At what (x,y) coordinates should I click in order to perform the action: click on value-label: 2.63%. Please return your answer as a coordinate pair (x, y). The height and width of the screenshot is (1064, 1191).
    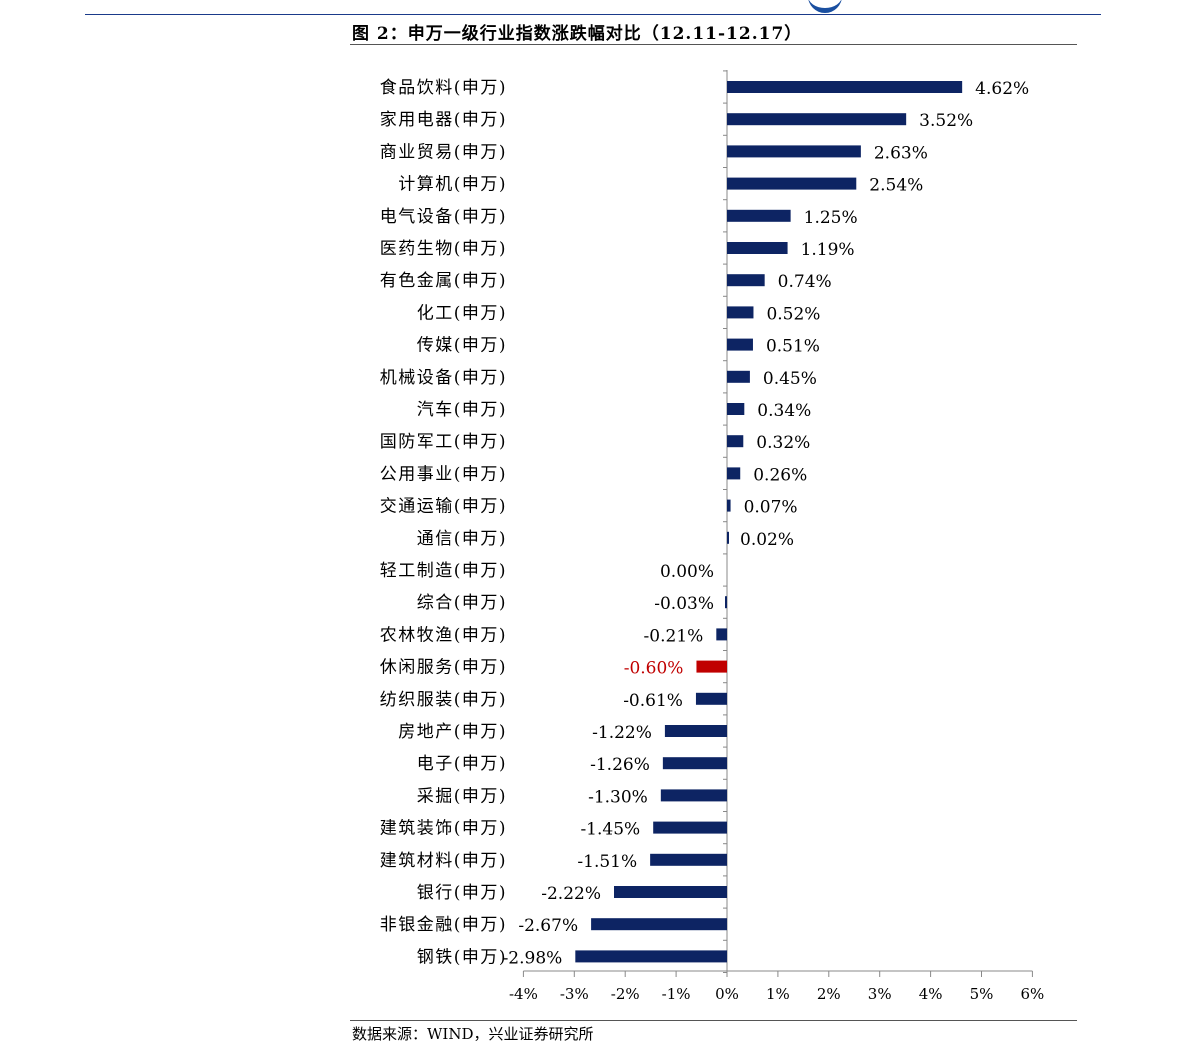
    Looking at the image, I should click on (901, 153).